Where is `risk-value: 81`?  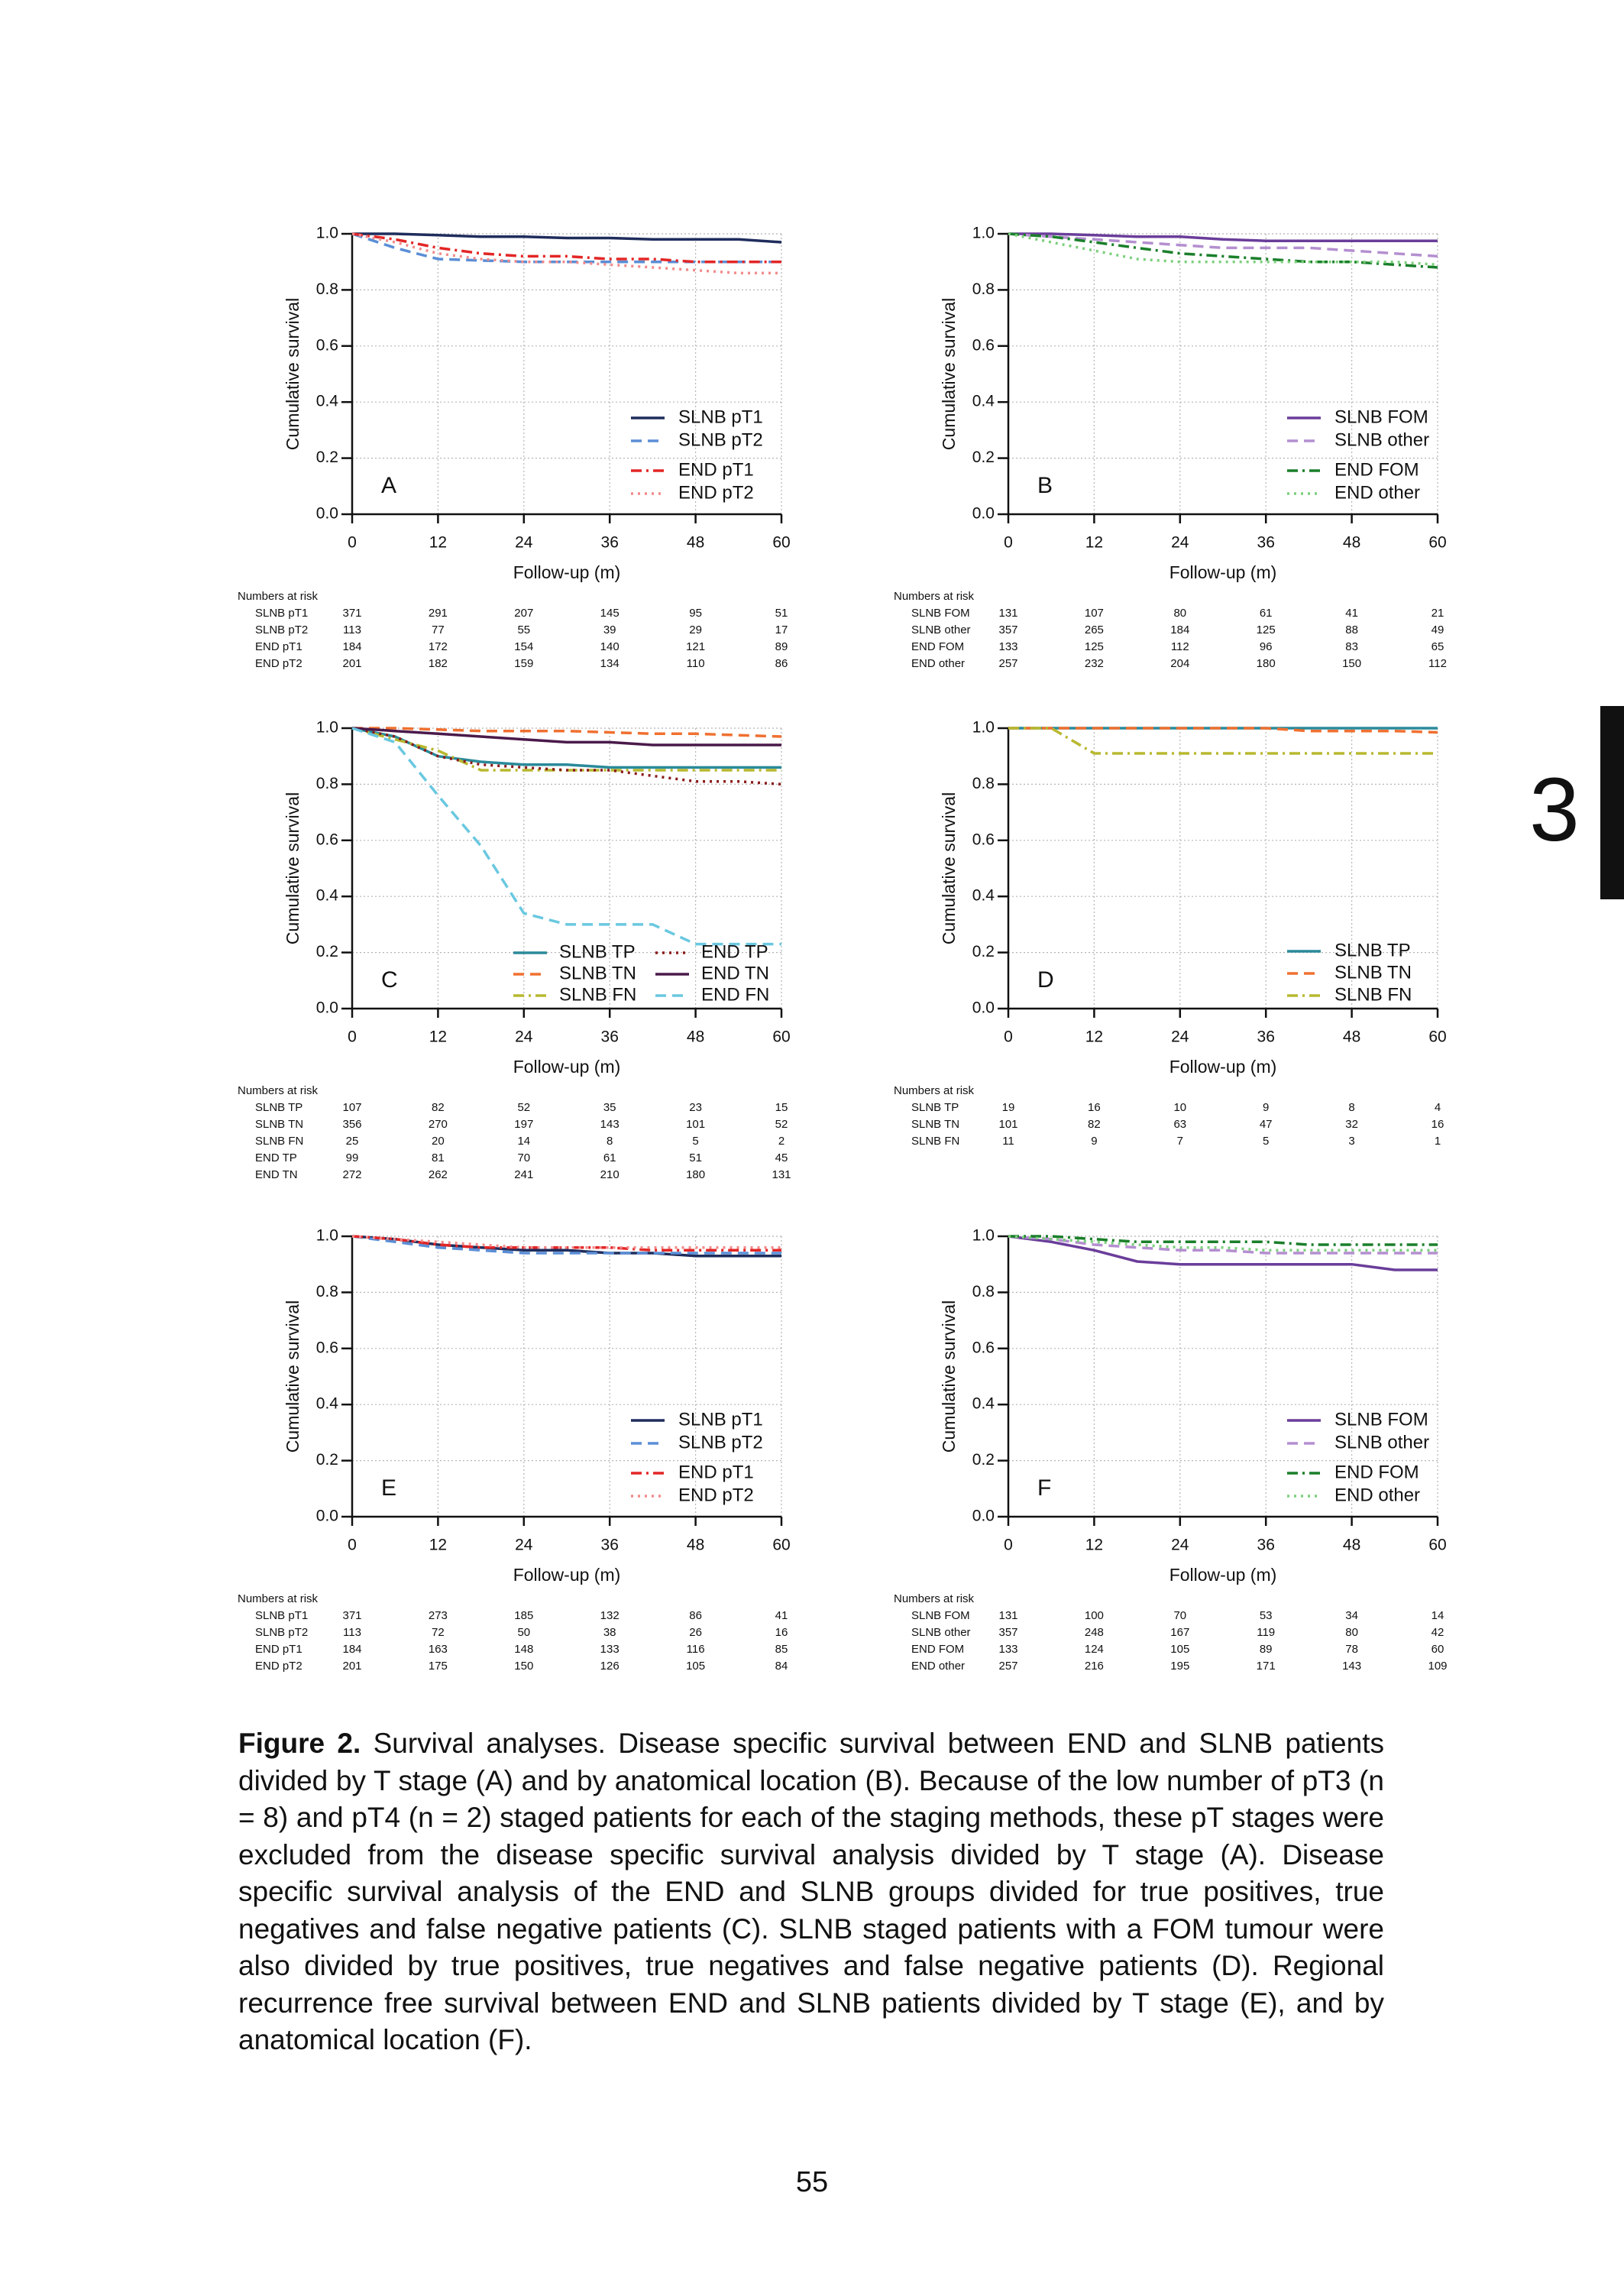
risk-value: 81 is located at coordinates (438, 1157).